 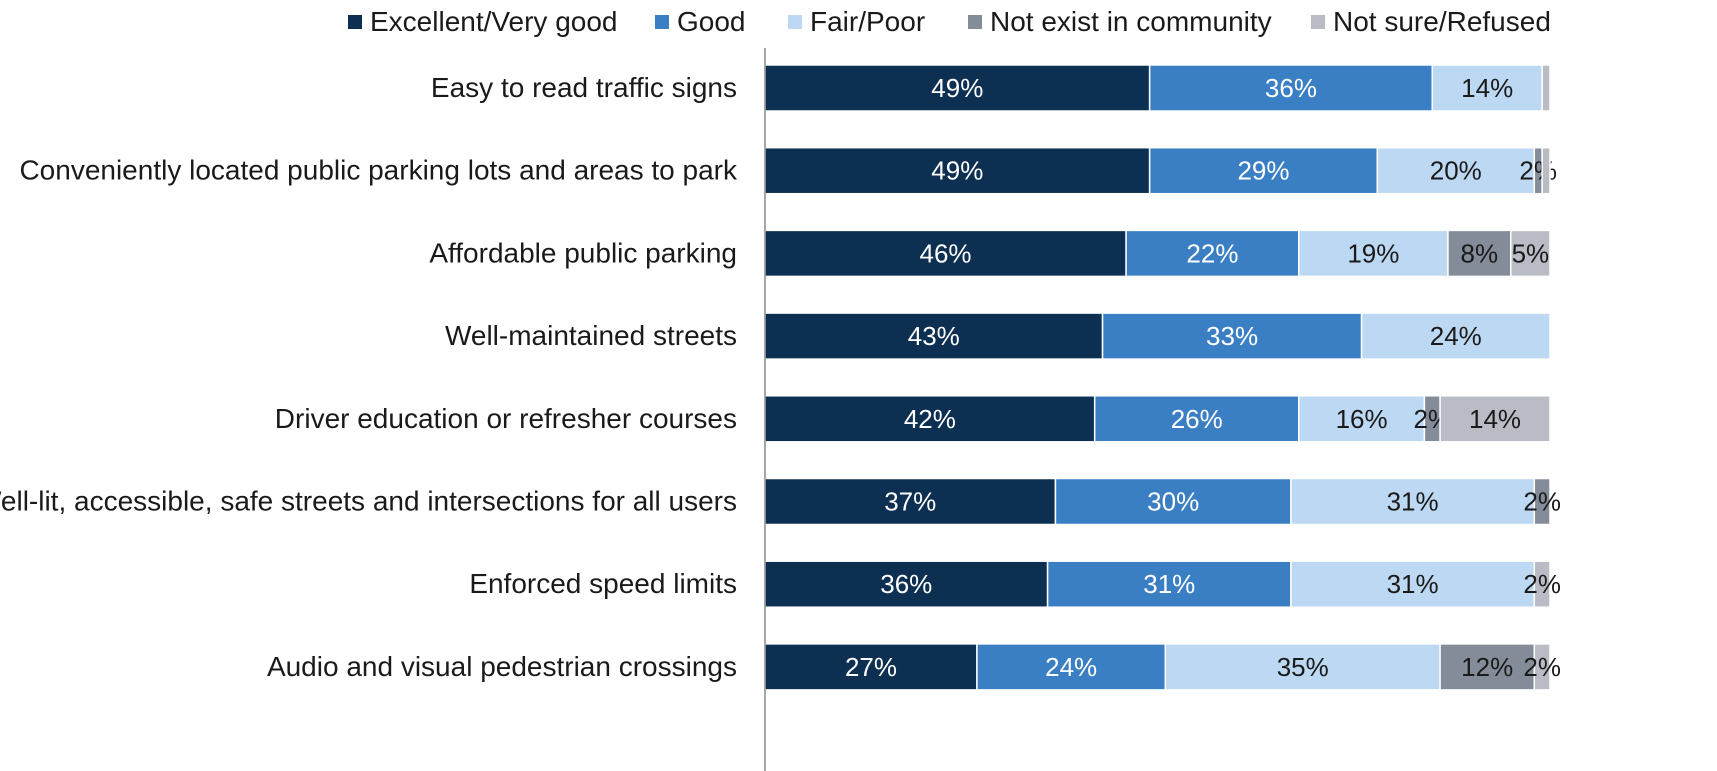 I want to click on data-label-fair-poor: 24%, so click(x=1456, y=336).